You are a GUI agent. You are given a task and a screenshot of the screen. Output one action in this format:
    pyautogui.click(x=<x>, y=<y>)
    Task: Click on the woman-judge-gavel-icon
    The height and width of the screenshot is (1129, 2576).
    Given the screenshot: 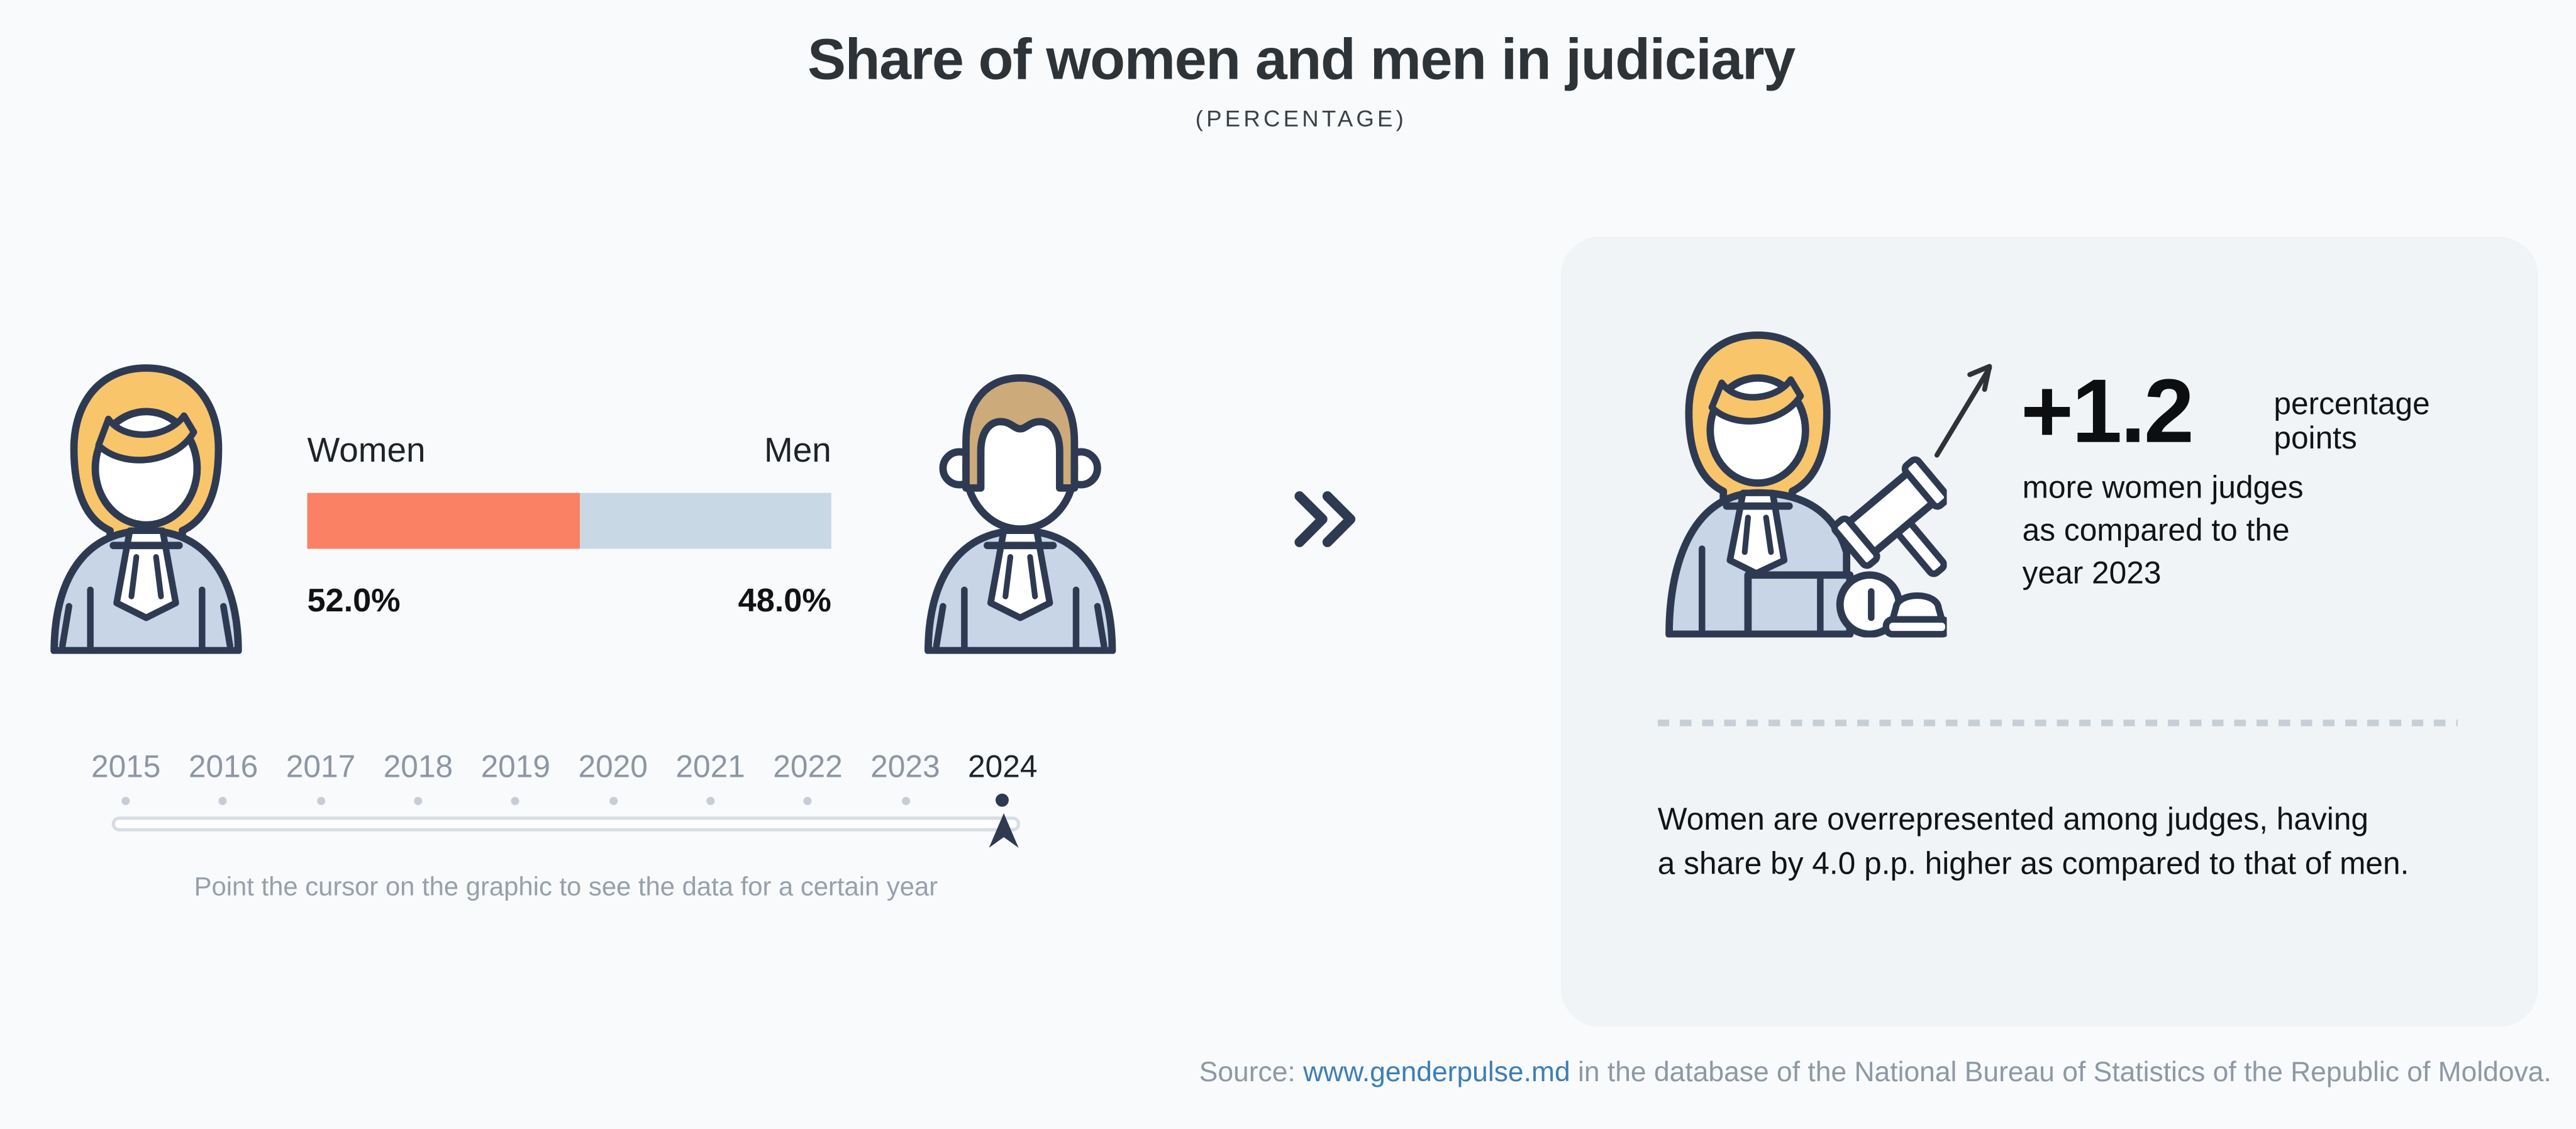 What is the action you would take?
    pyautogui.click(x=1806, y=484)
    